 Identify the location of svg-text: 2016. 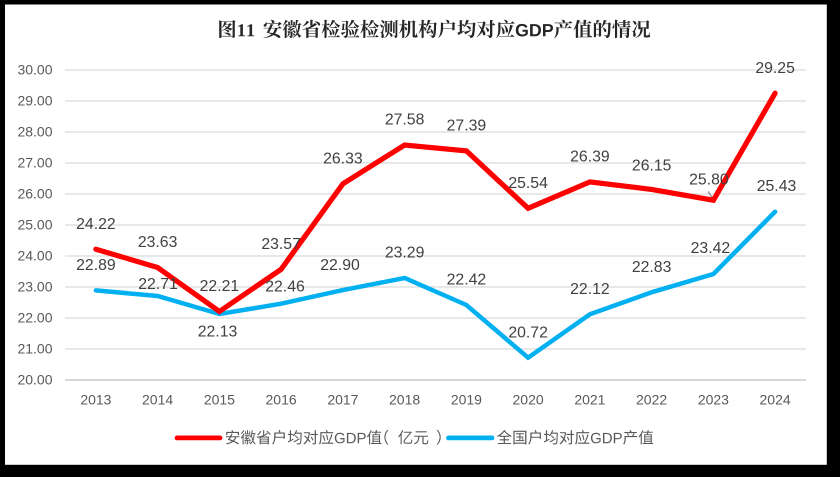
(281, 400).